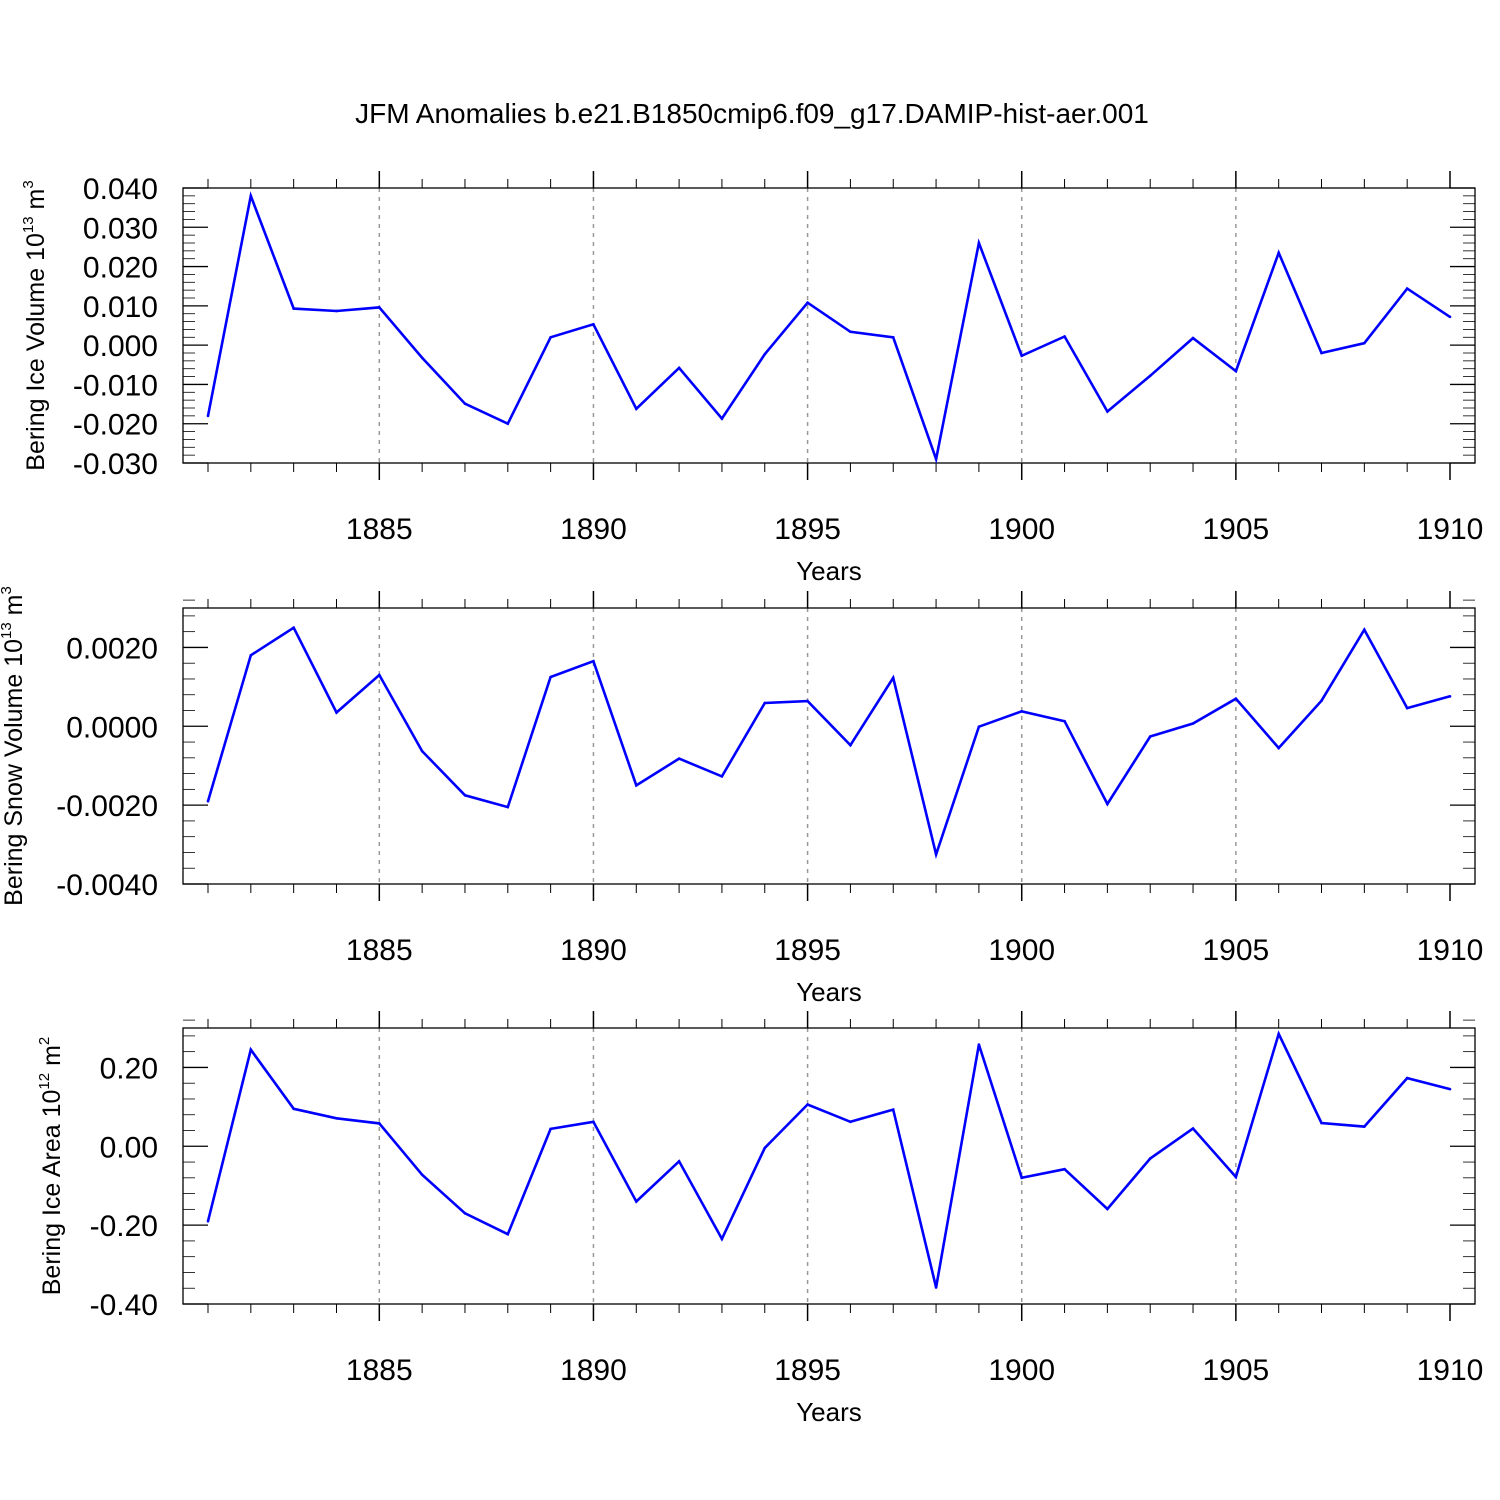  Describe the element at coordinates (120, 307) in the screenshot. I see `y-tick-label: 0.010` at that location.